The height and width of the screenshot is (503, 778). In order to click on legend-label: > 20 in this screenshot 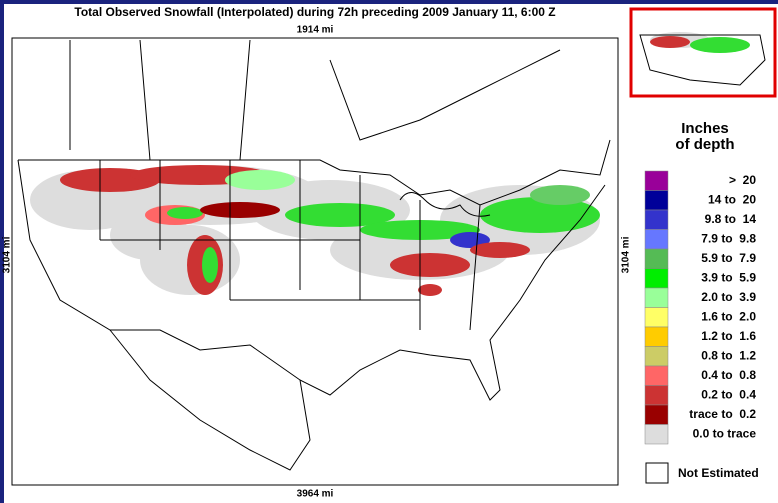, I will do `click(742, 180)`.